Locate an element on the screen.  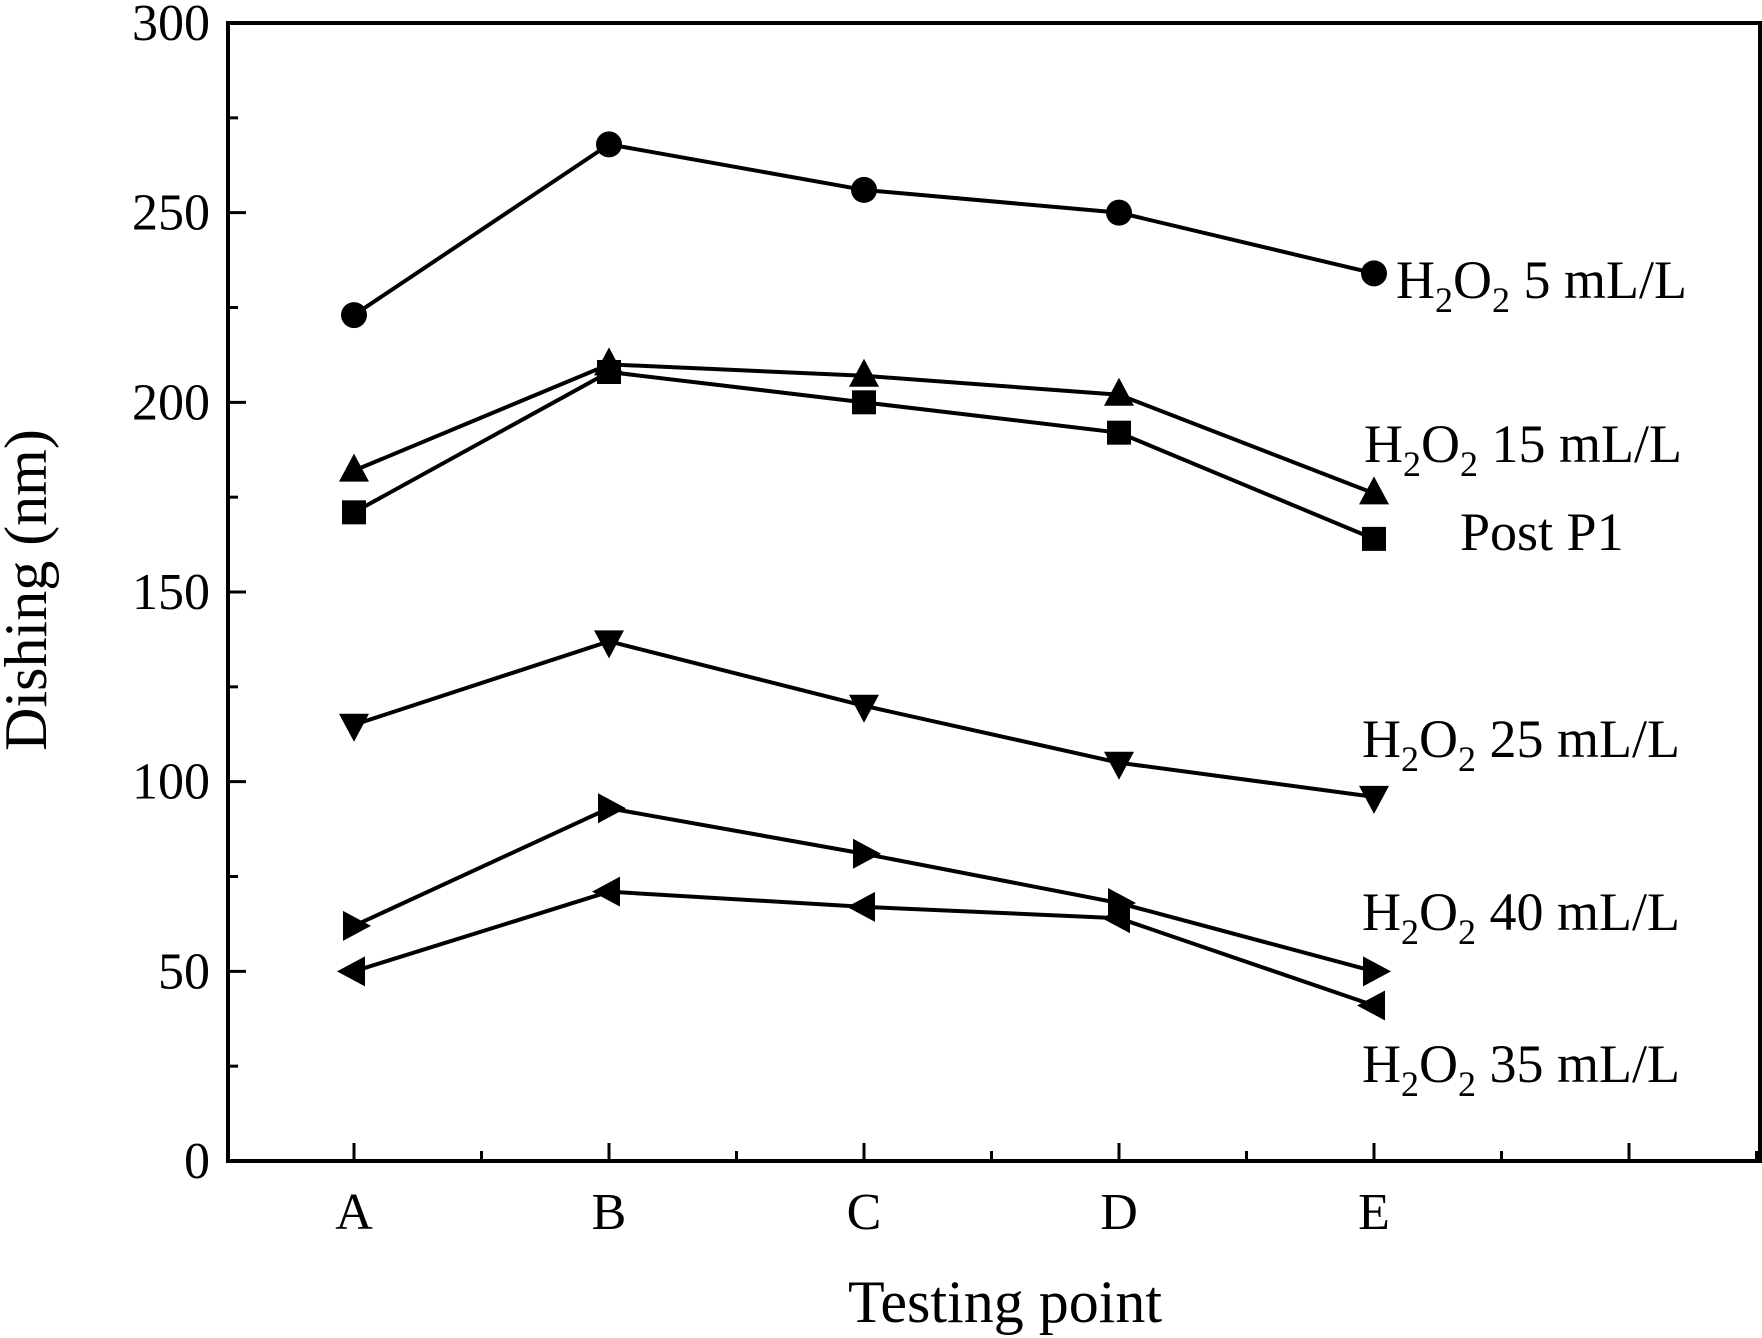
y-axis: 0 50 100 150 200 250 300 is located at coordinates (189, 595).